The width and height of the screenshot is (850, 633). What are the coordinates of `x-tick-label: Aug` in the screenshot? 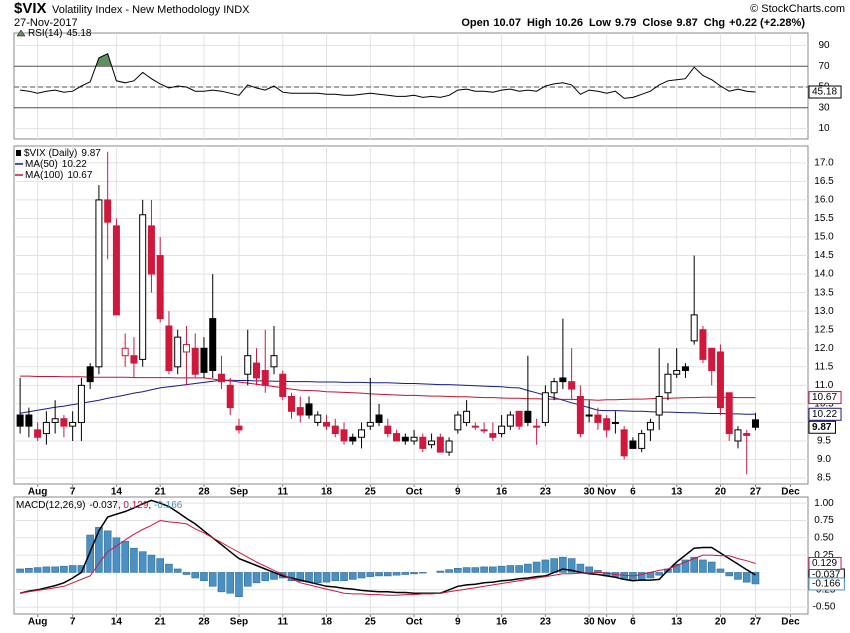 It's located at (37, 492).